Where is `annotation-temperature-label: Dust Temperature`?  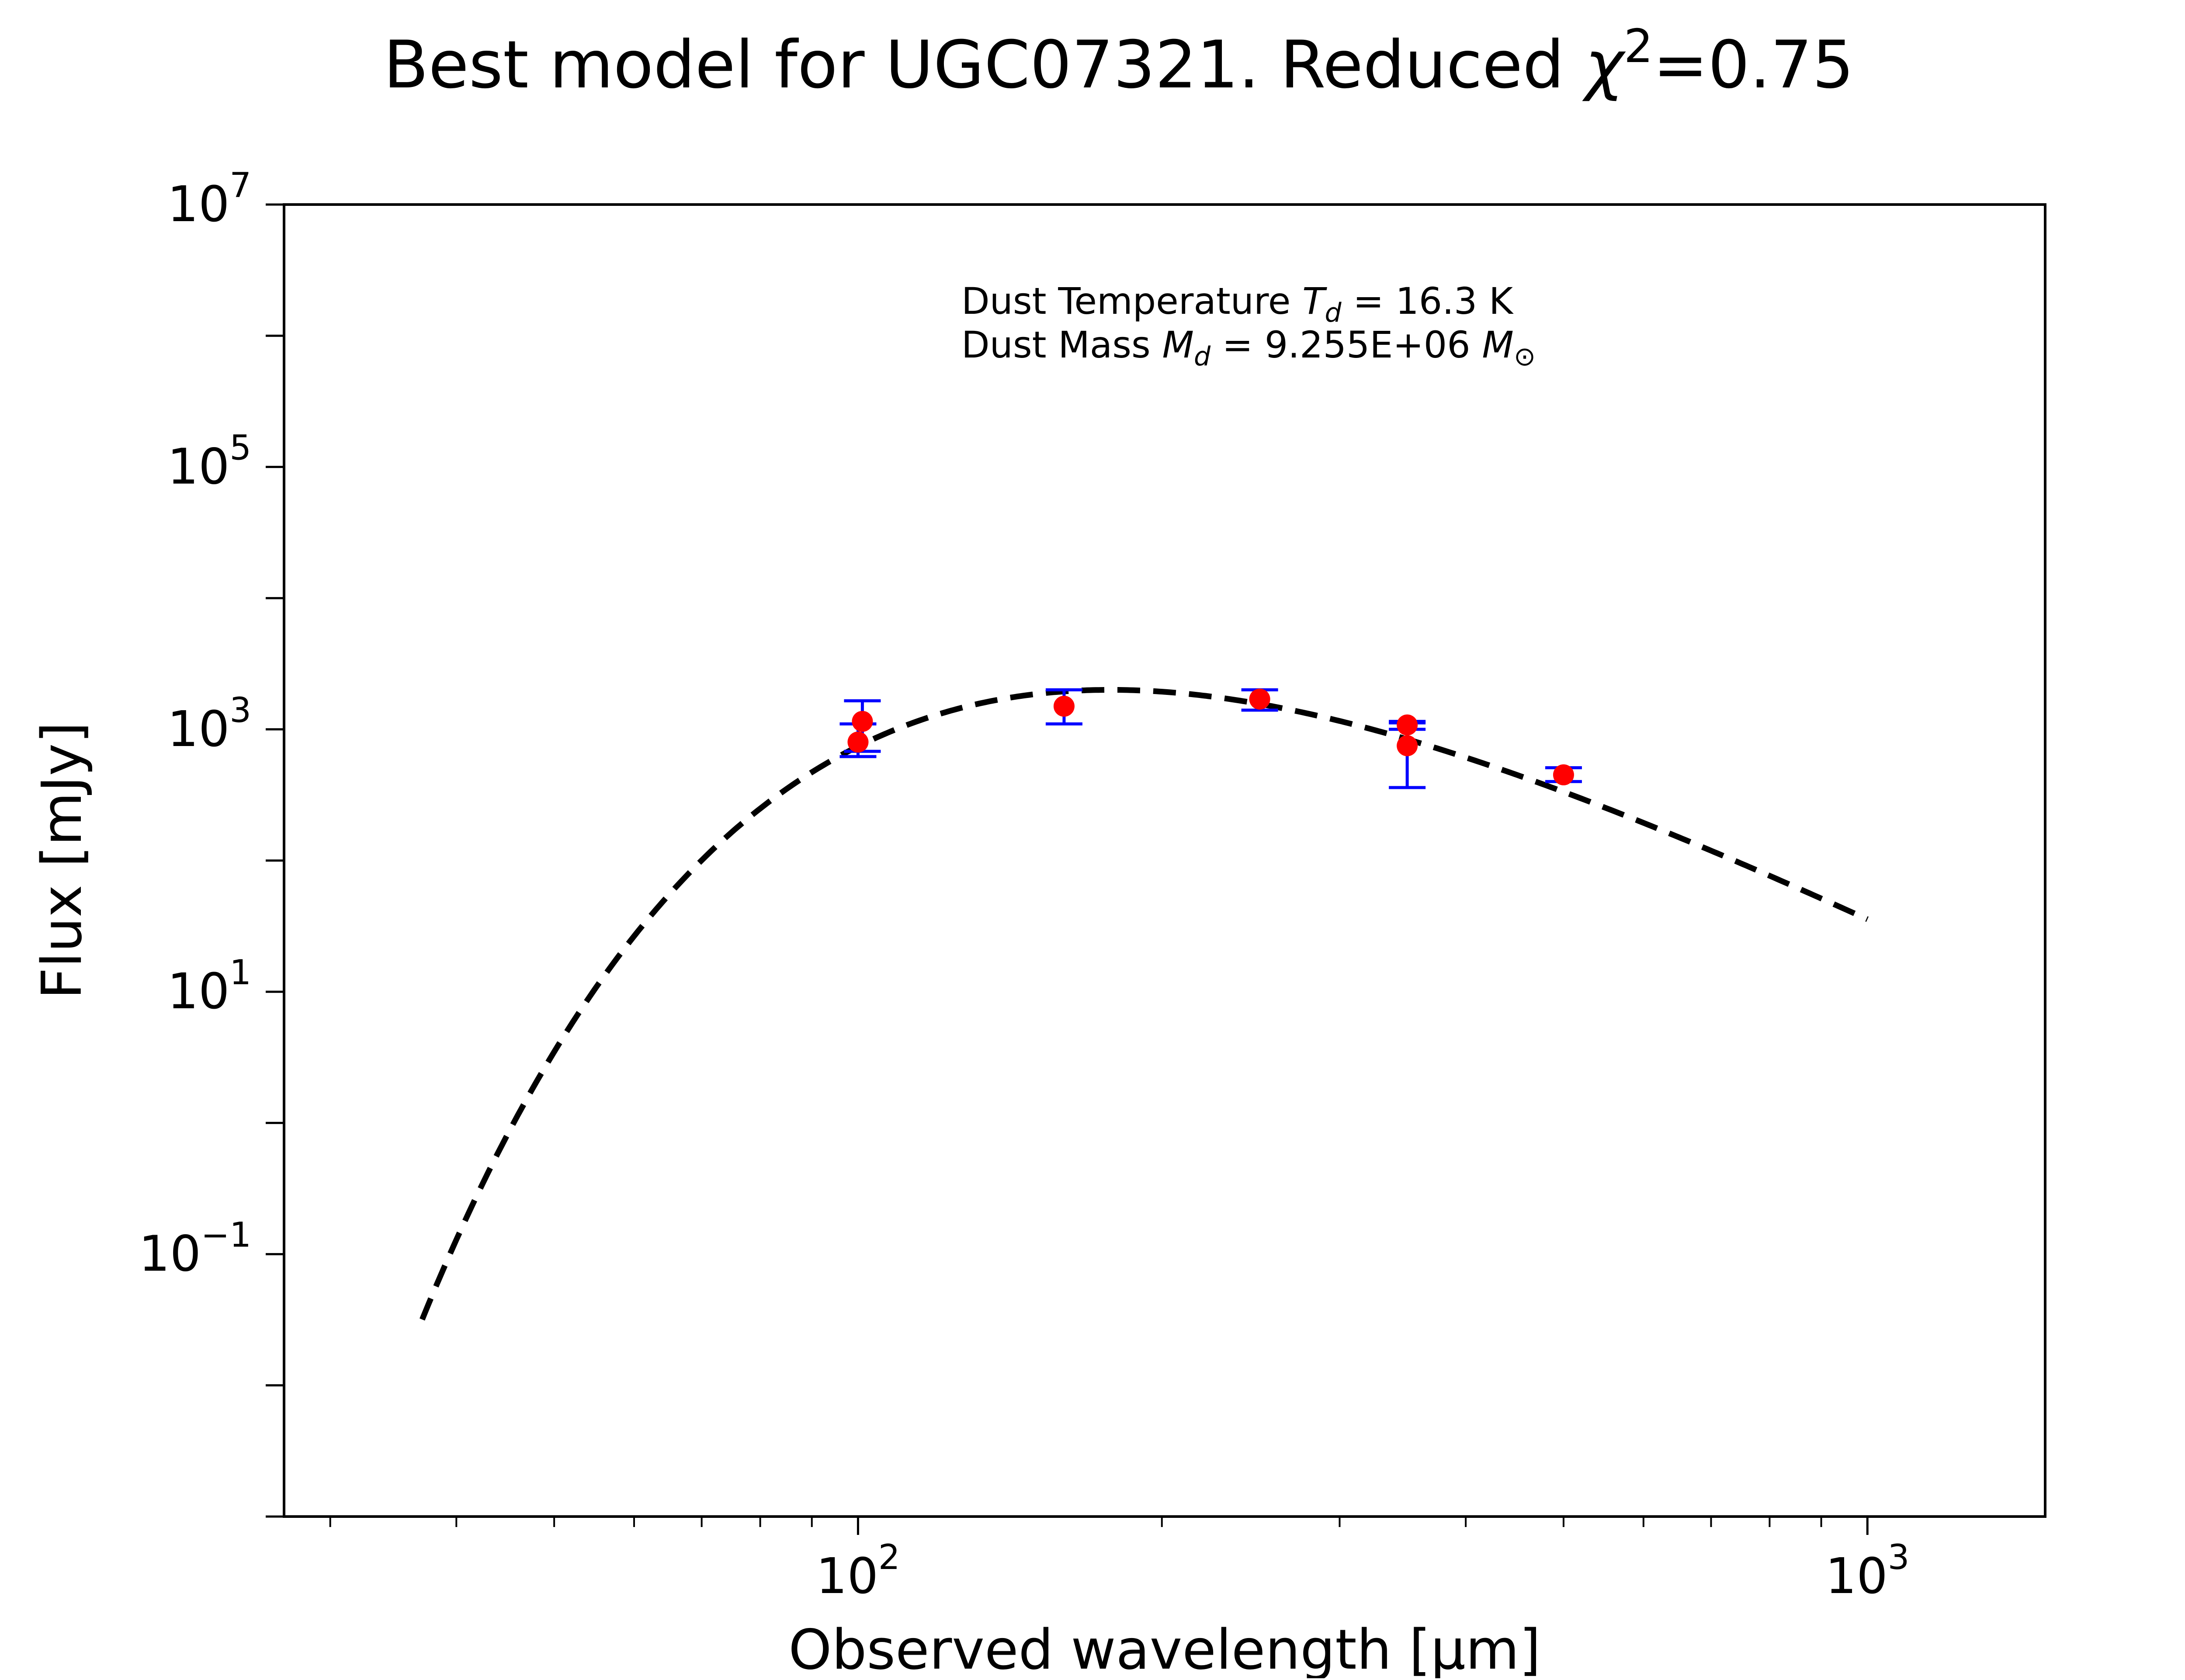 annotation-temperature-label: Dust Temperature is located at coordinates (1132, 301).